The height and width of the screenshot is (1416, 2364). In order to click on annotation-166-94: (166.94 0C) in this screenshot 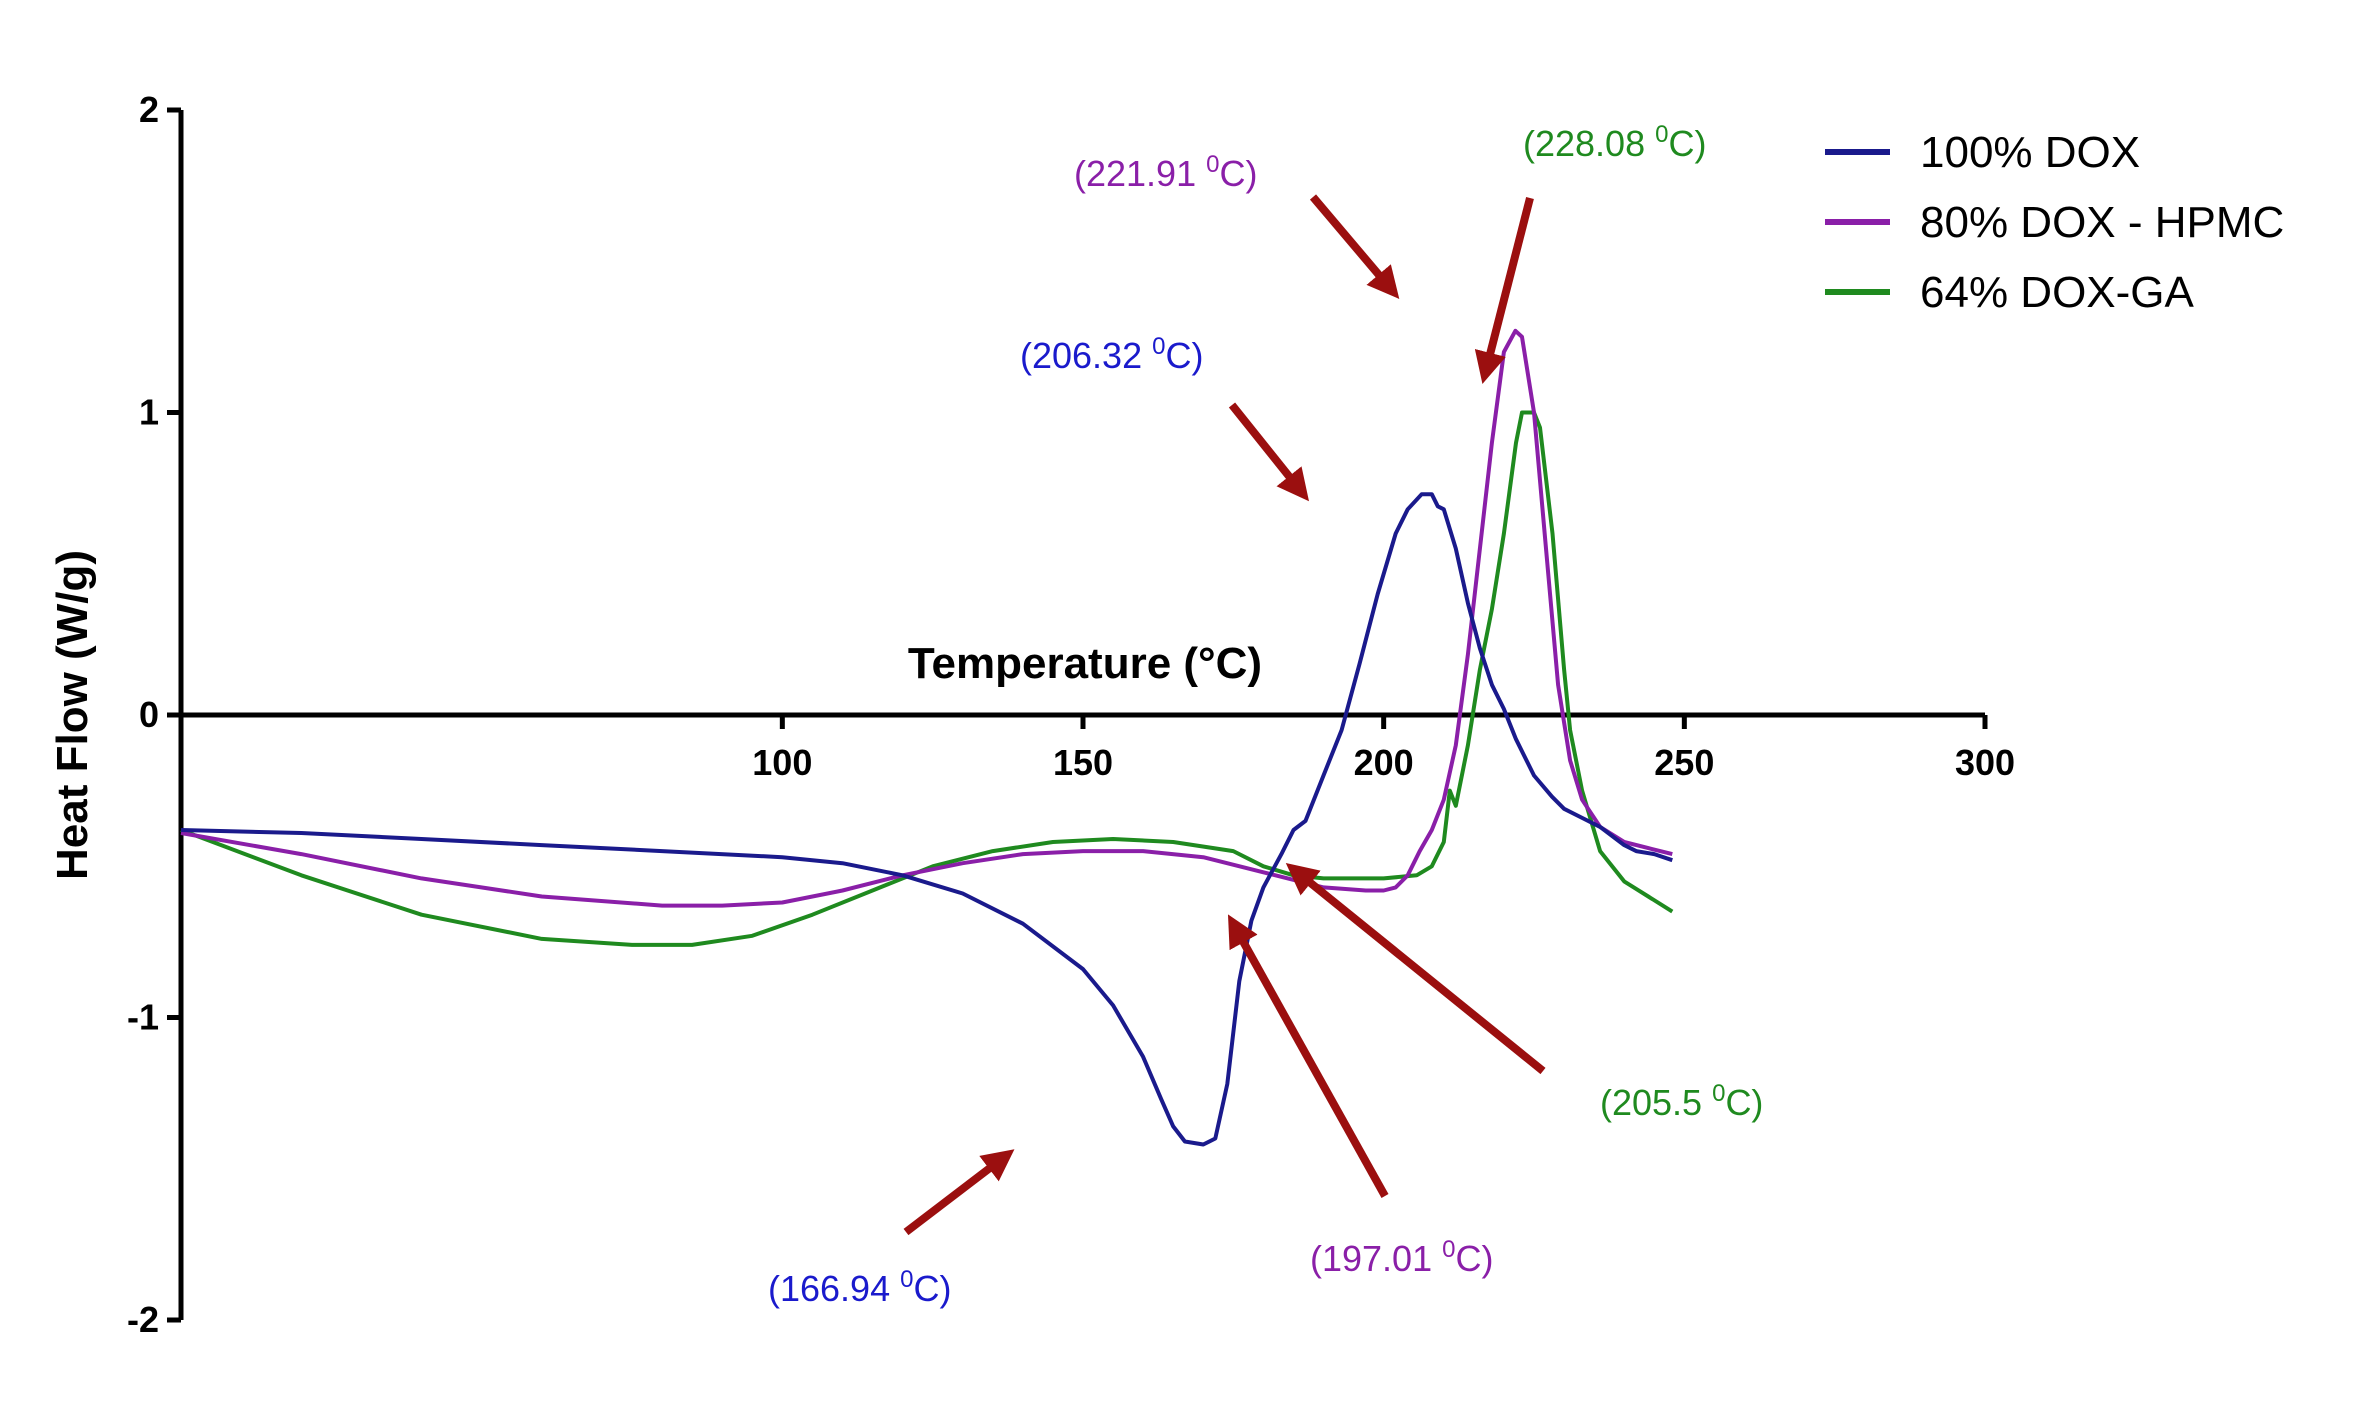, I will do `click(859, 1287)`.